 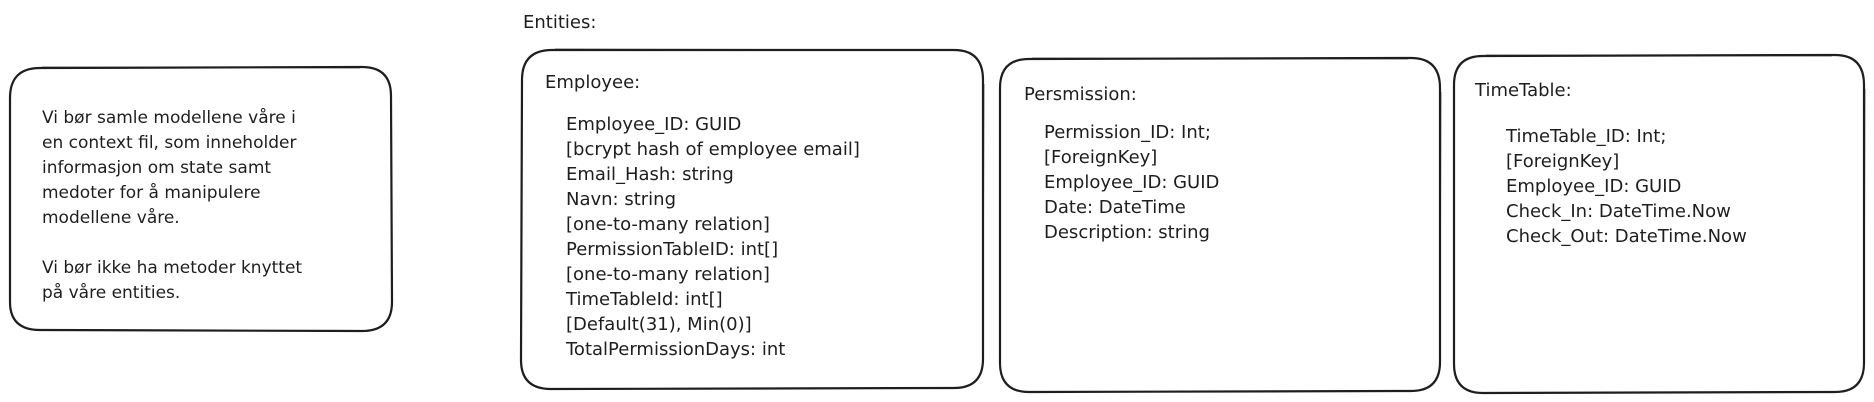 What do you see at coordinates (1127, 232) in the screenshot?
I see `permission-field: Description: string` at bounding box center [1127, 232].